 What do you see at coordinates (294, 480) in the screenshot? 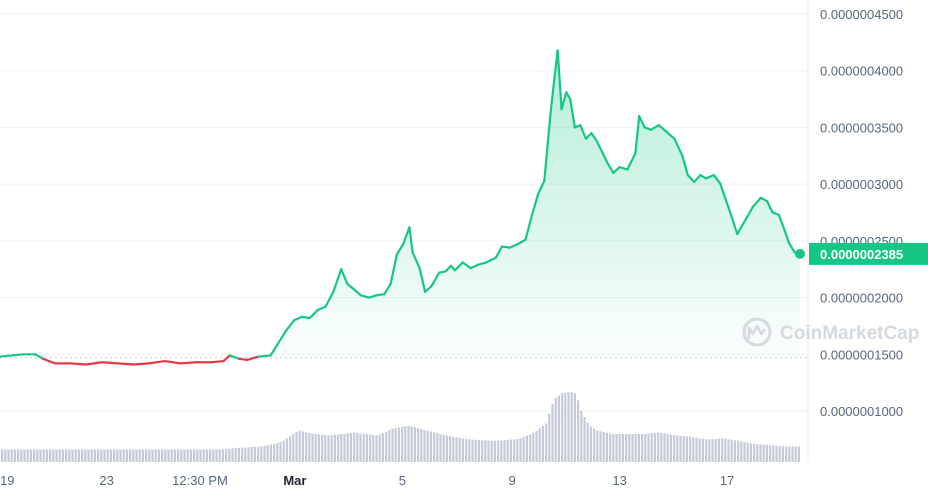
I see `x-tick-label: Mar` at bounding box center [294, 480].